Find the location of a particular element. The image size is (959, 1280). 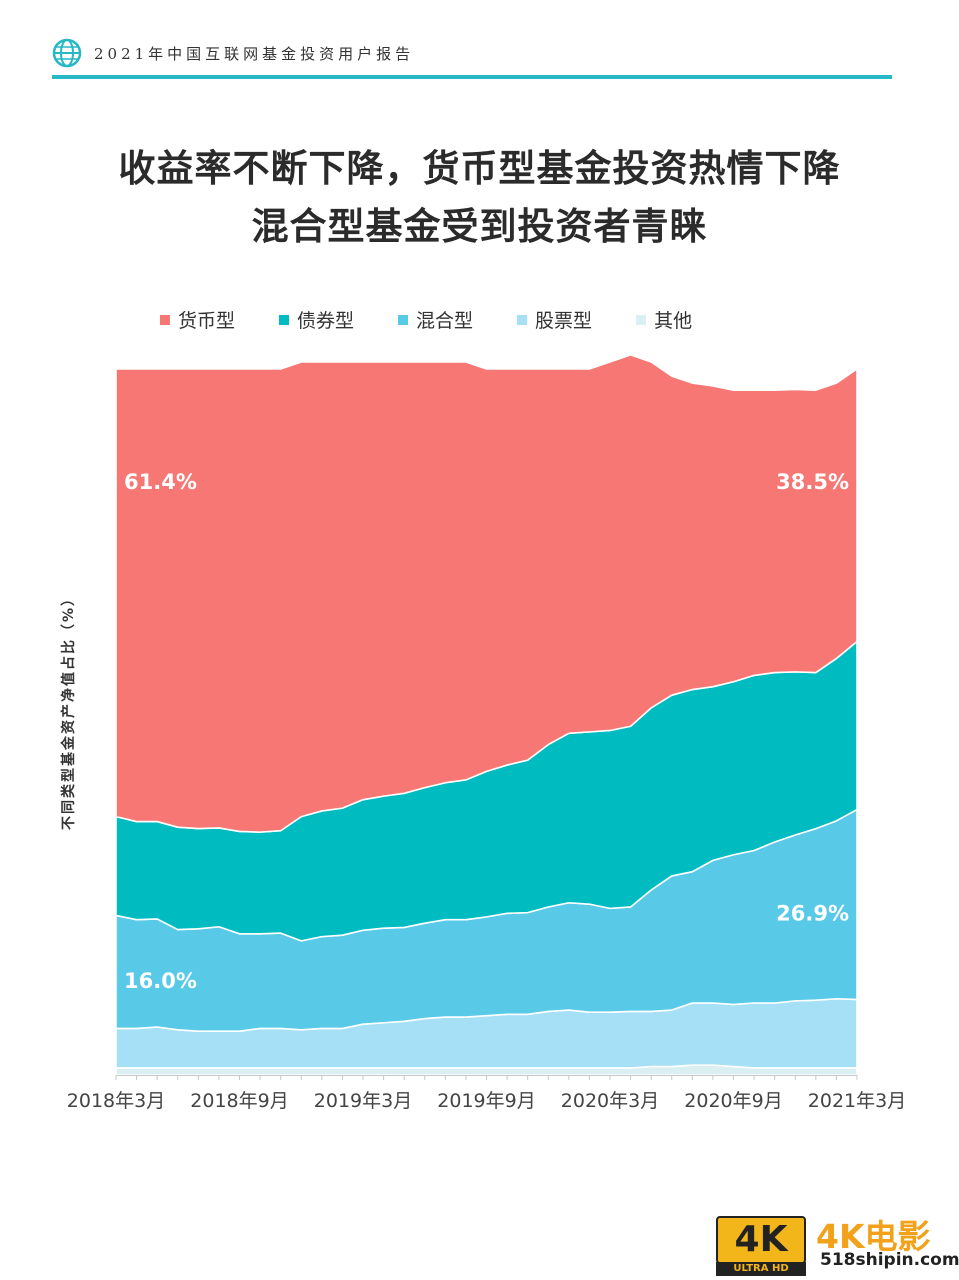

watermark-logo: 4K ULTRA HD is located at coordinates (761, 1246).